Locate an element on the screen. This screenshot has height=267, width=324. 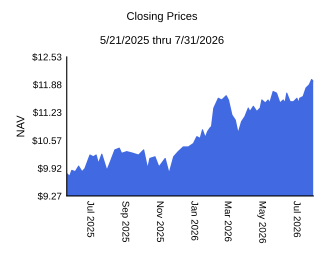
y-axis-title: NAV is located at coordinates (20, 126).